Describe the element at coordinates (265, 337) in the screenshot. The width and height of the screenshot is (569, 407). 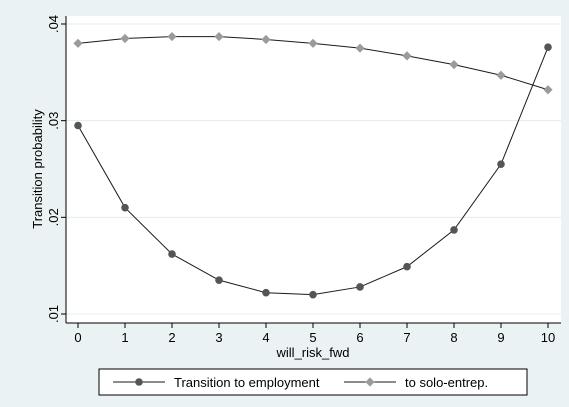
I see `x-tick-label-4: 4` at that location.